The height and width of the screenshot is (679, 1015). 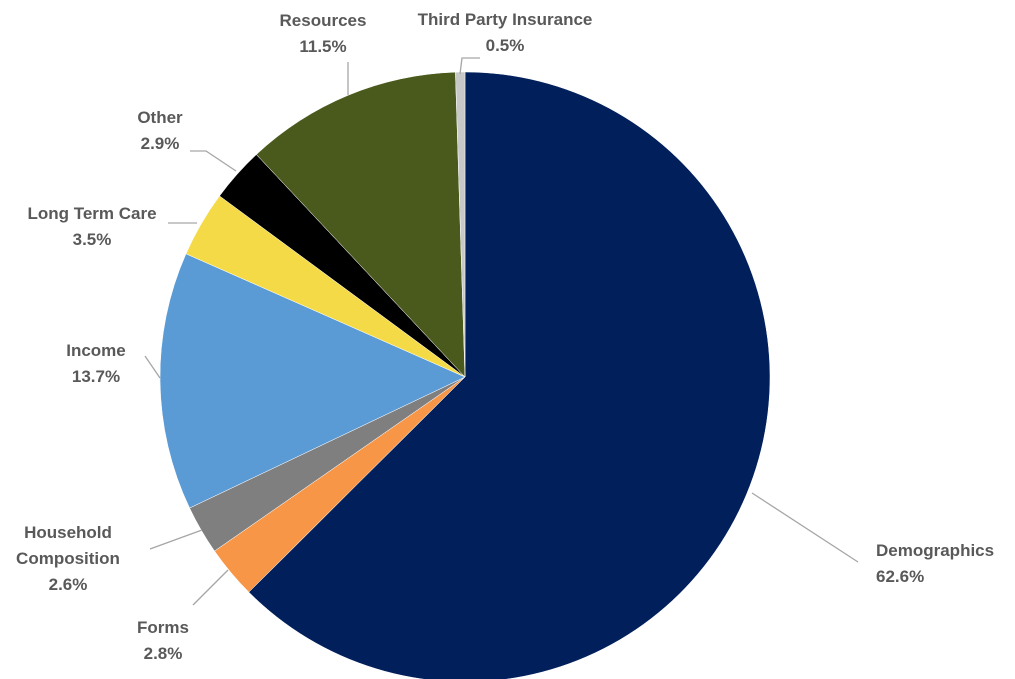 I want to click on slice-label-3: Income 13.7%, so click(x=96, y=363).